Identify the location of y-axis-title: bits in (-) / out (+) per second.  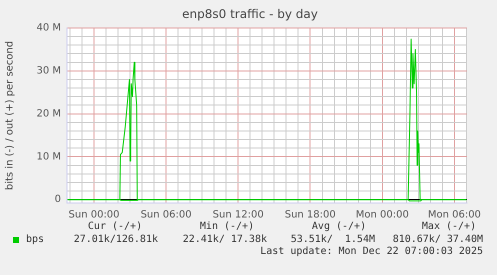
(10, 115).